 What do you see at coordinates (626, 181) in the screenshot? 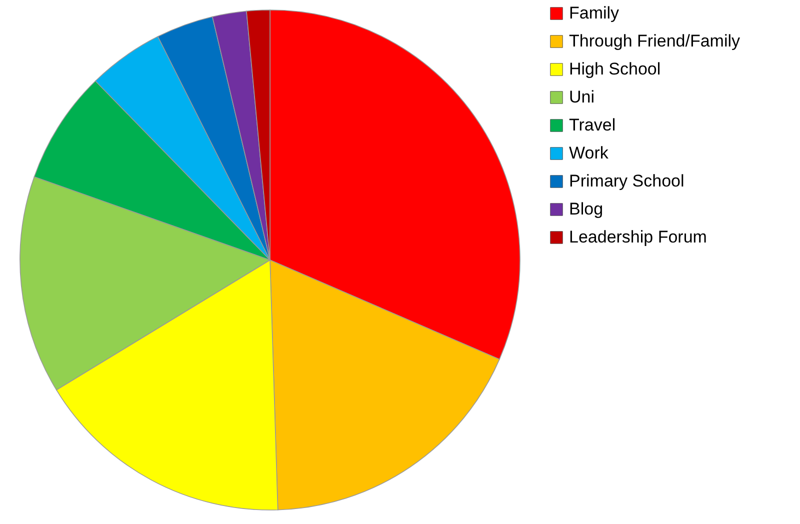
I see `legend-label: Primary School` at bounding box center [626, 181].